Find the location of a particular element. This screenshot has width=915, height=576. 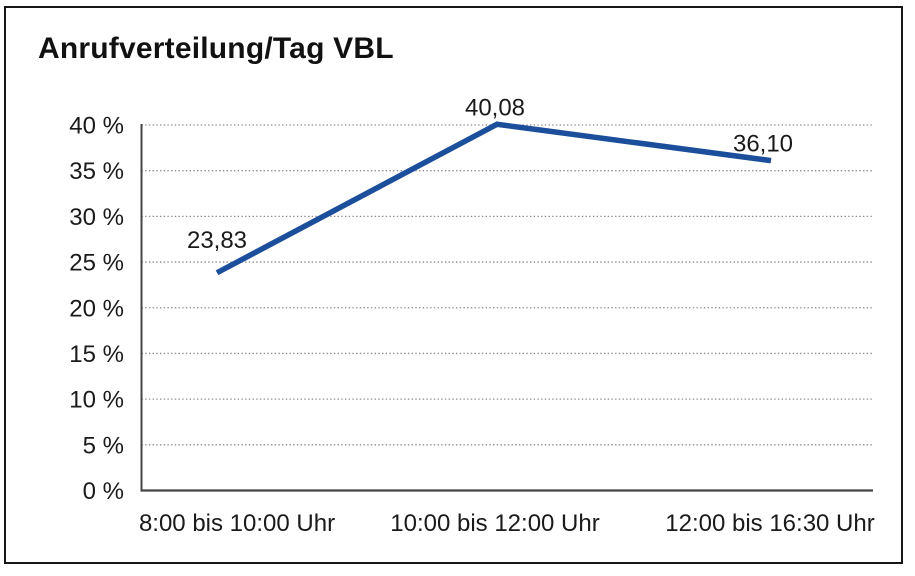

y-tick-label: 25 % is located at coordinates (96, 263).